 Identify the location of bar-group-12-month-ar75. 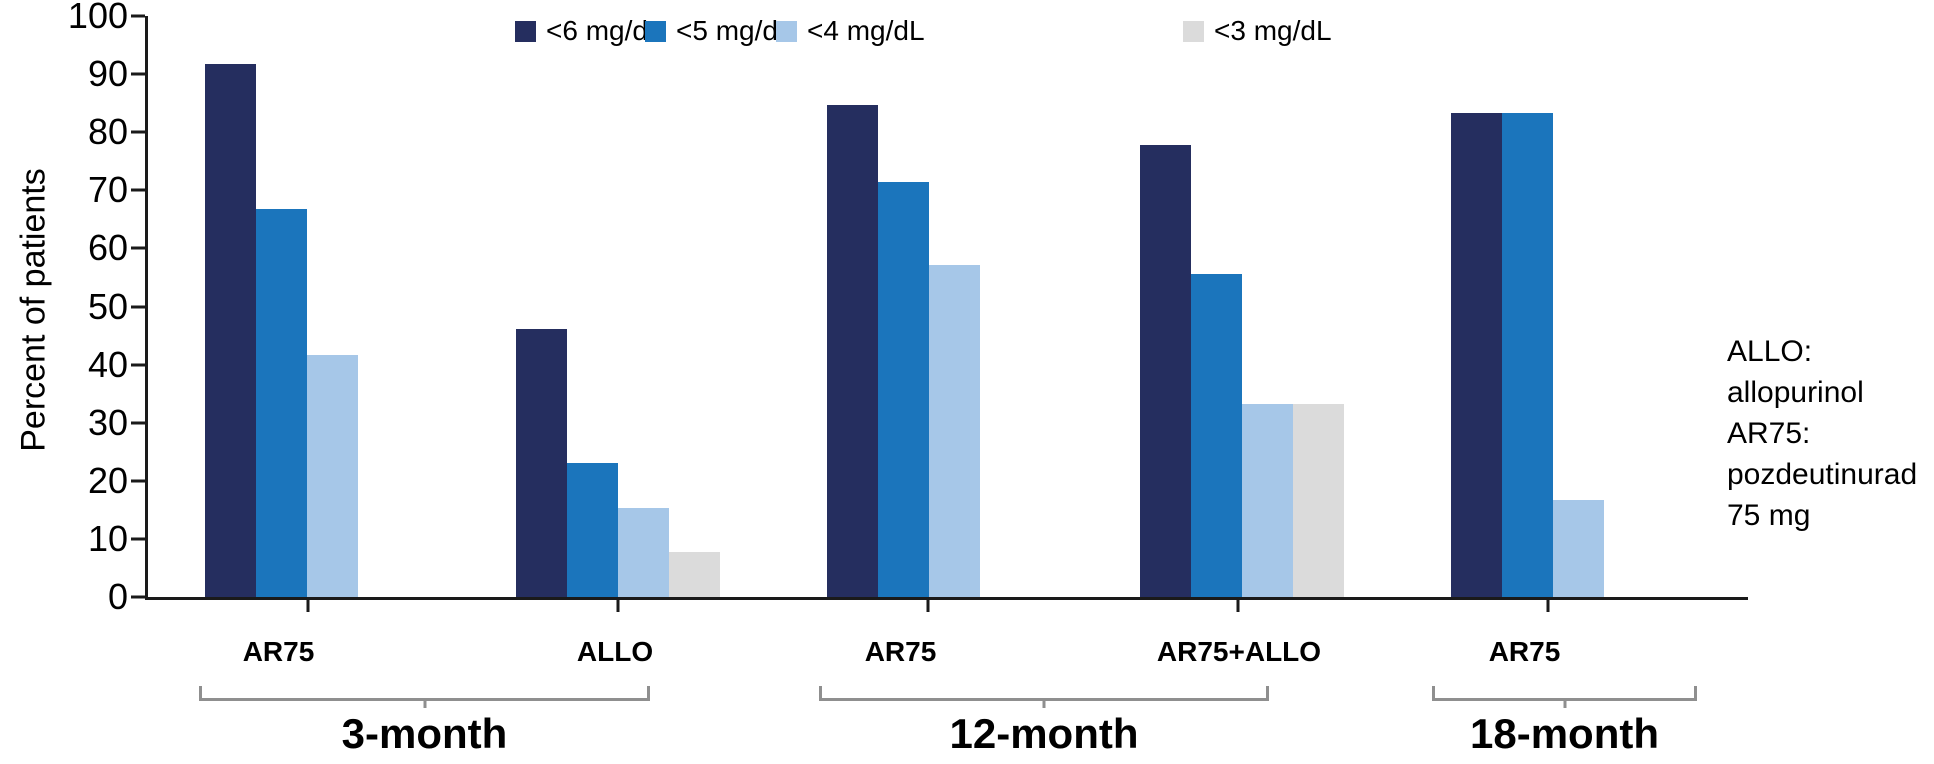
(903, 351).